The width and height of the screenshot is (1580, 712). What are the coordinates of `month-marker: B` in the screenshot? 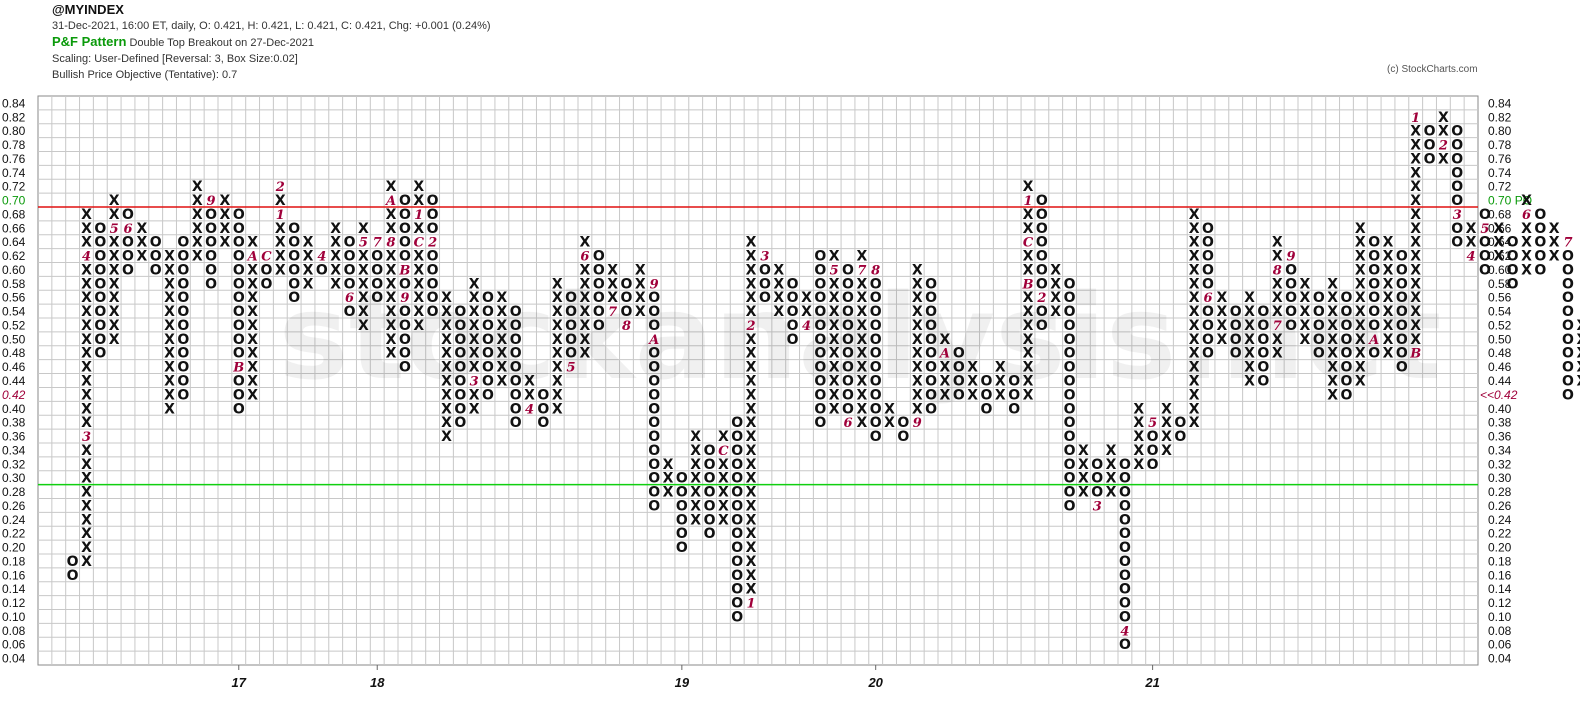 It's located at (404, 270).